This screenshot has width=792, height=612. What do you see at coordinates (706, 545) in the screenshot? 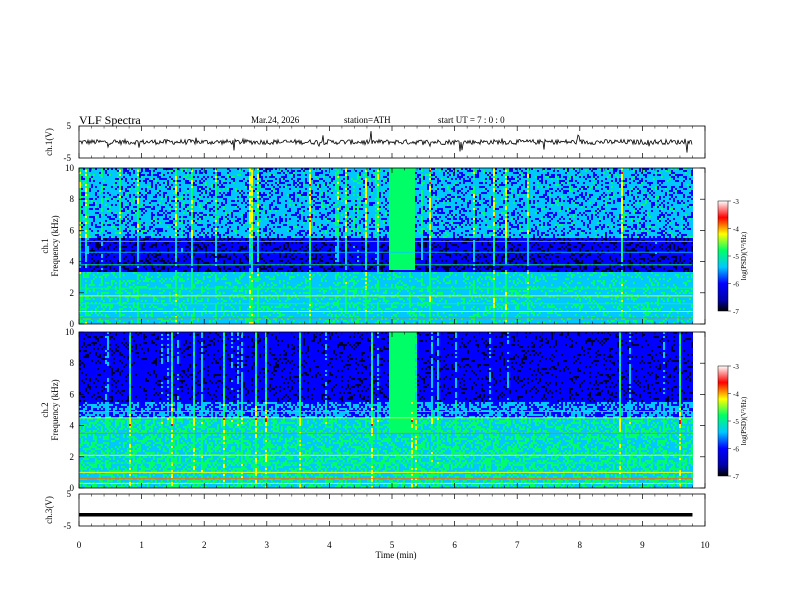
I see `x-tick-label: 10` at bounding box center [706, 545].